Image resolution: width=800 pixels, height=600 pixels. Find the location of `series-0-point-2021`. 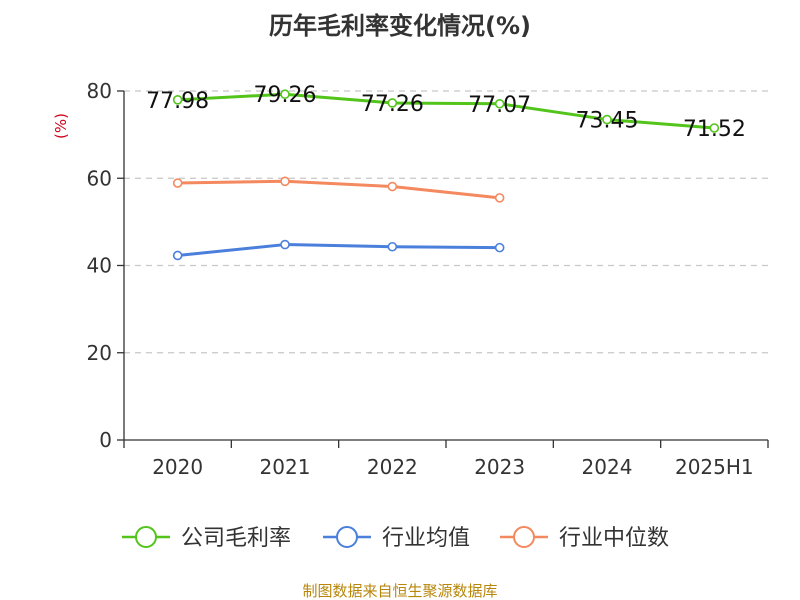

series-0-point-2021 is located at coordinates (285, 94).